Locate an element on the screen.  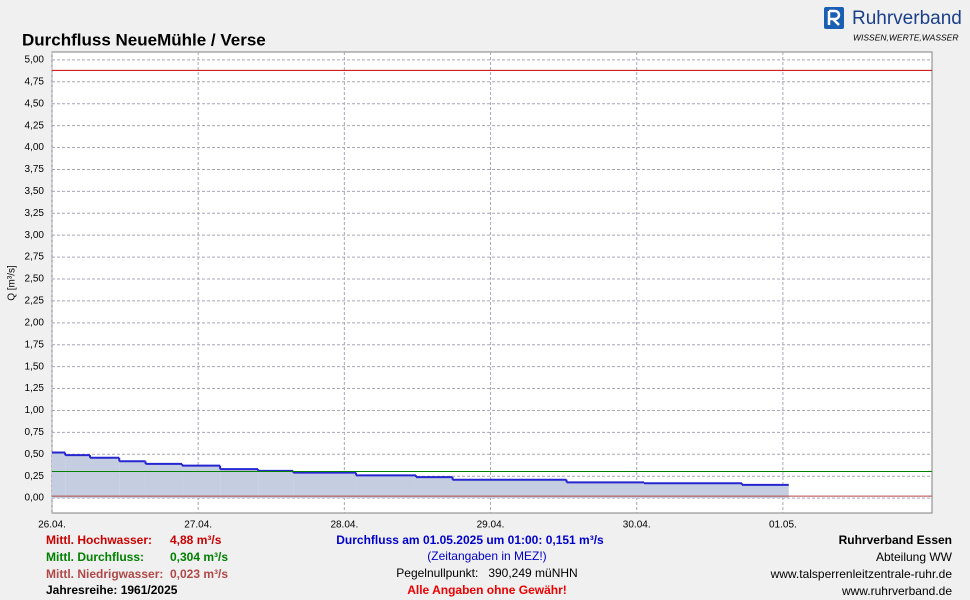
y-tick-label: 0,50 is located at coordinates (35, 454).